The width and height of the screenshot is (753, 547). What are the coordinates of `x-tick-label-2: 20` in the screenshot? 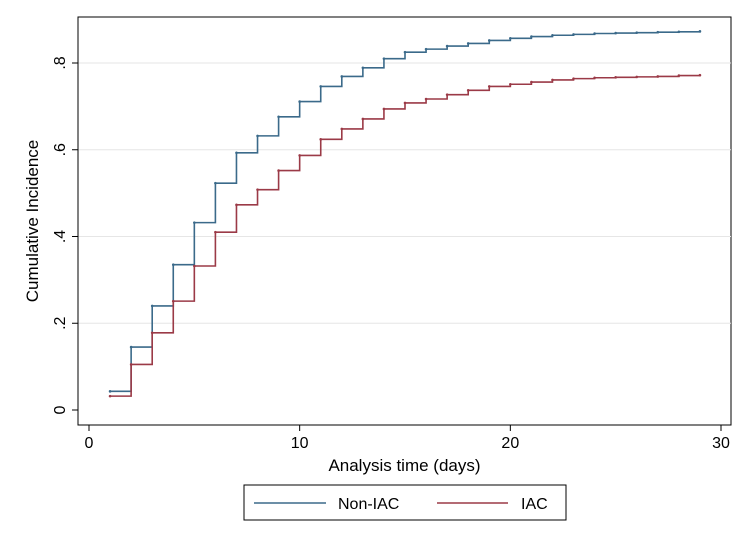 It's located at (510, 443).